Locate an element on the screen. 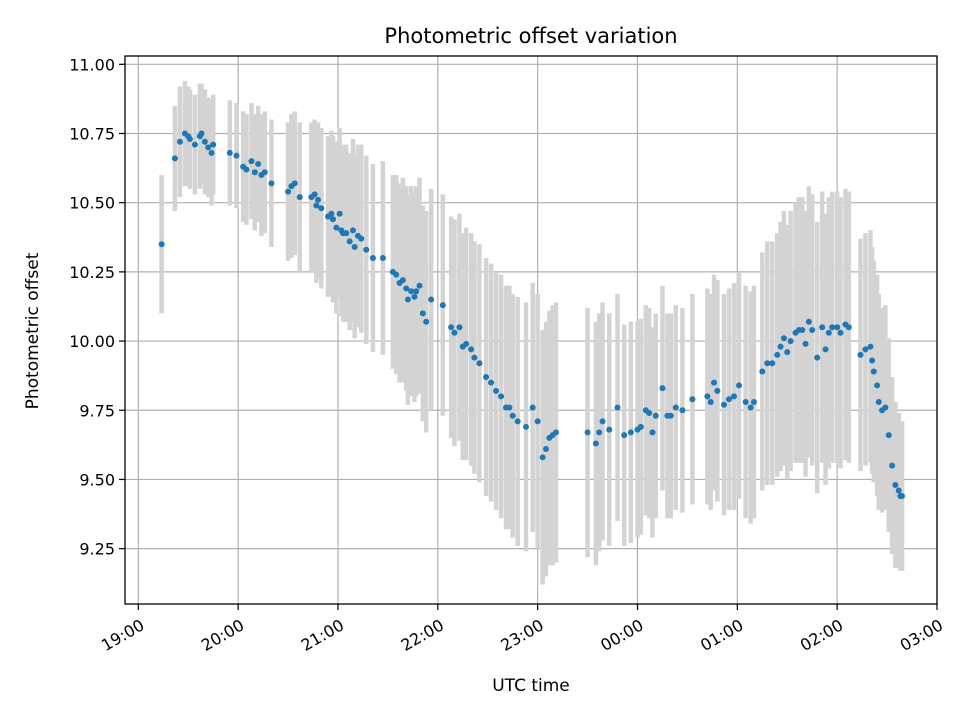  x-axis-label: UTC time is located at coordinates (531, 686).